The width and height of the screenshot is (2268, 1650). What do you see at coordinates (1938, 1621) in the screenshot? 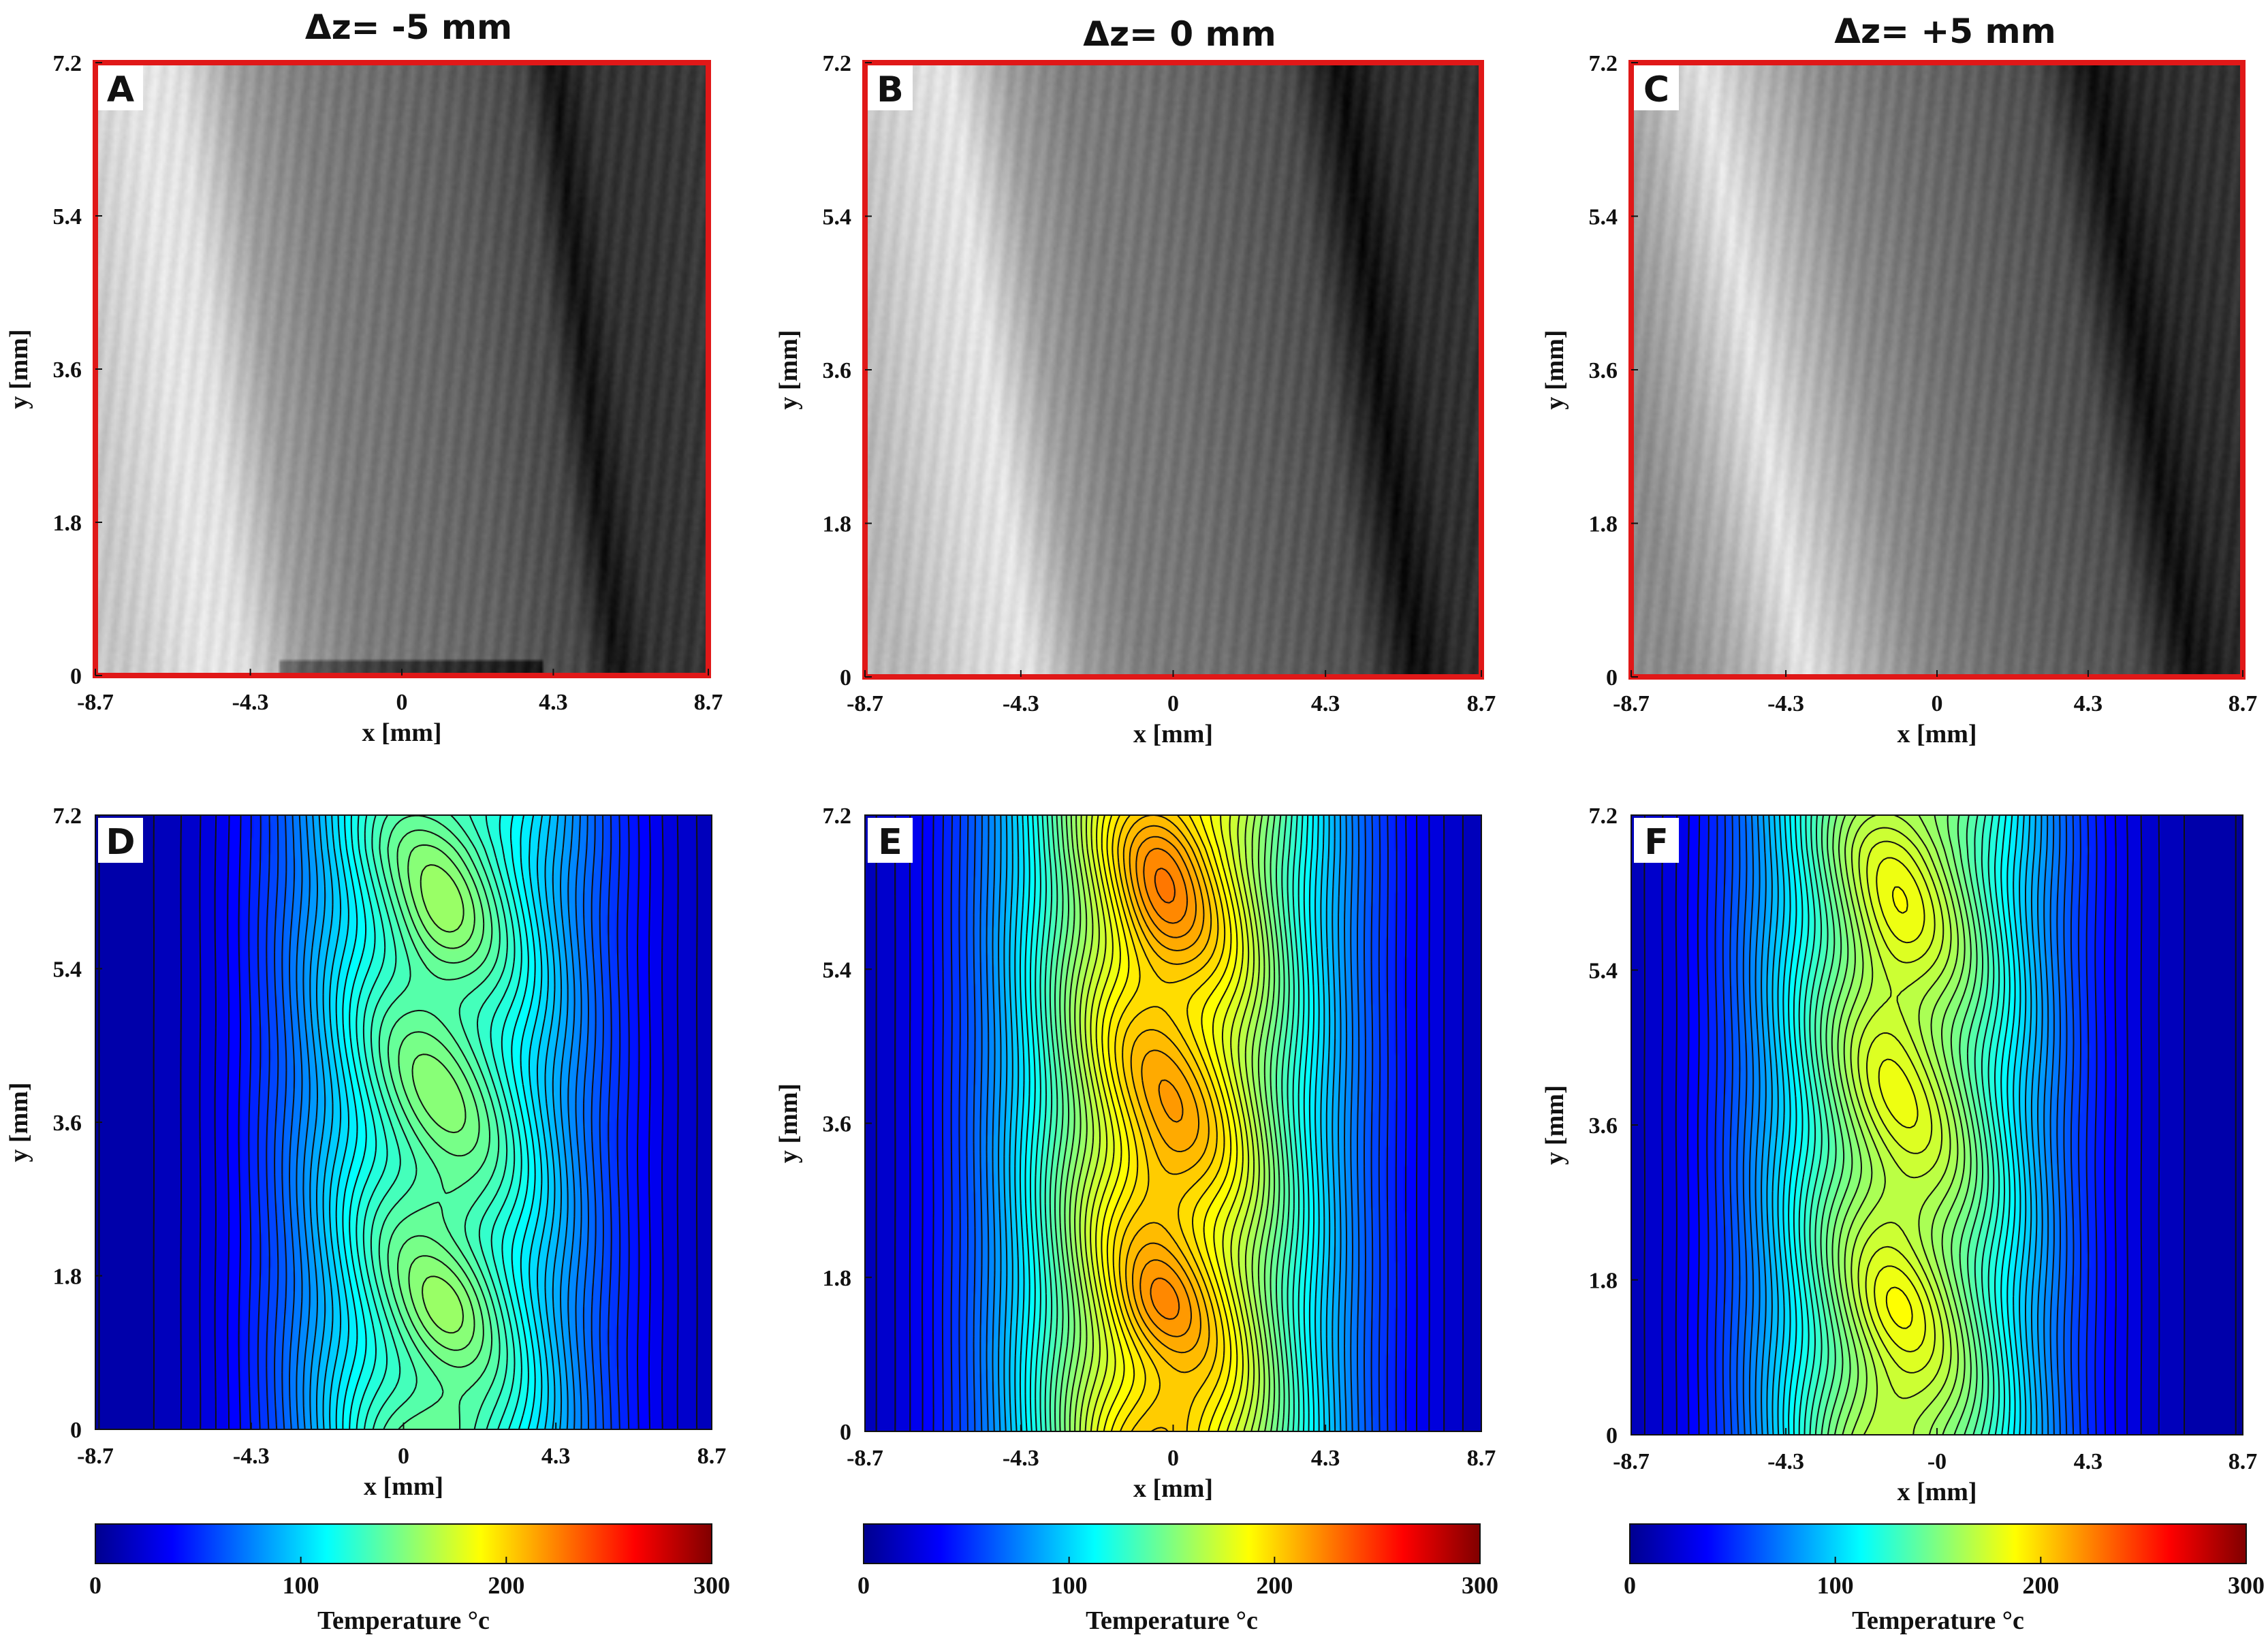
I see `colorbar-label-F: Temperature °c` at bounding box center [1938, 1621].